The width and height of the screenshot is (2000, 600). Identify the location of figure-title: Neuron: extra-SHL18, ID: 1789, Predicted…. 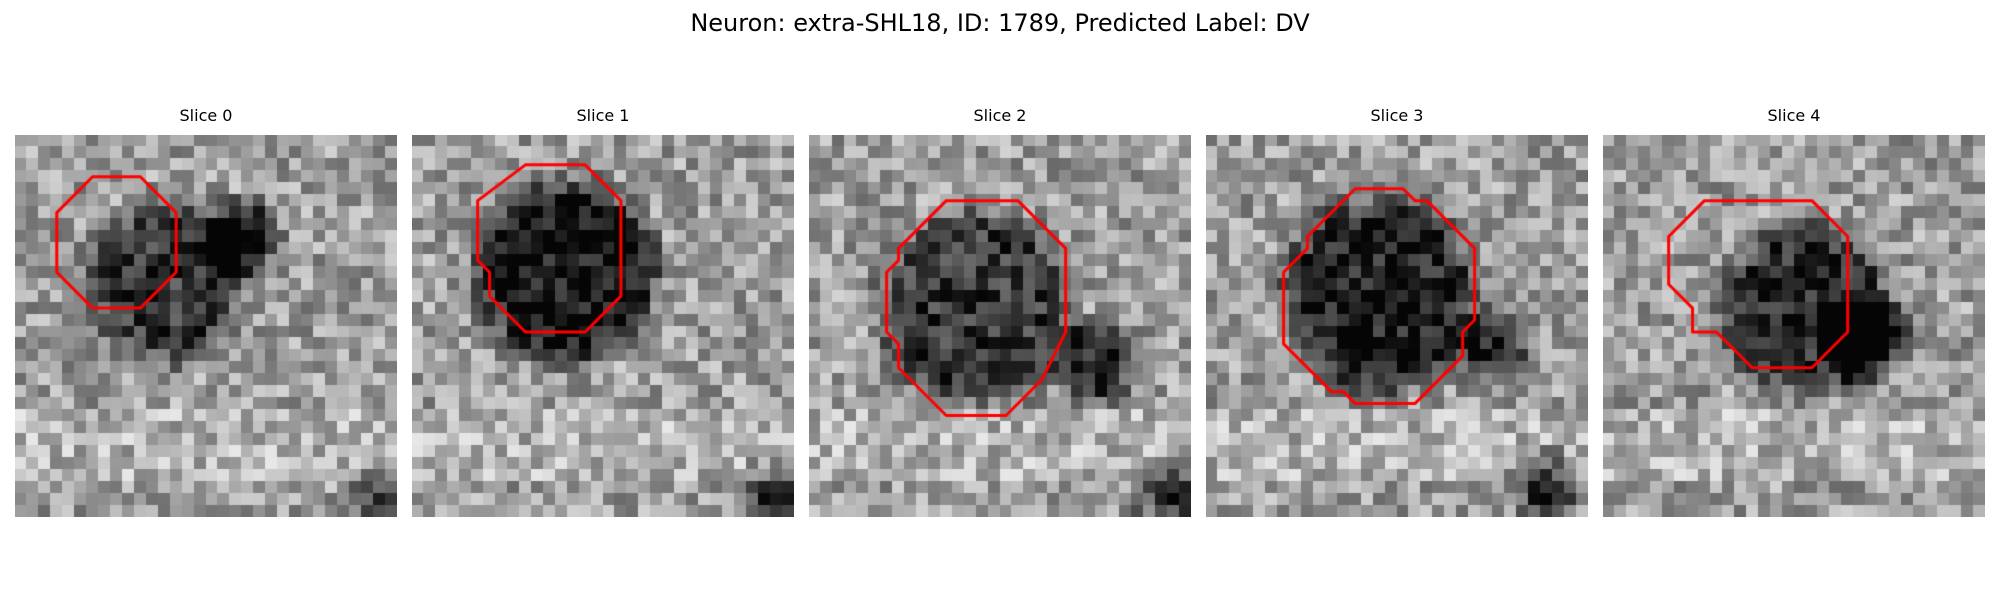
(1000, 23).